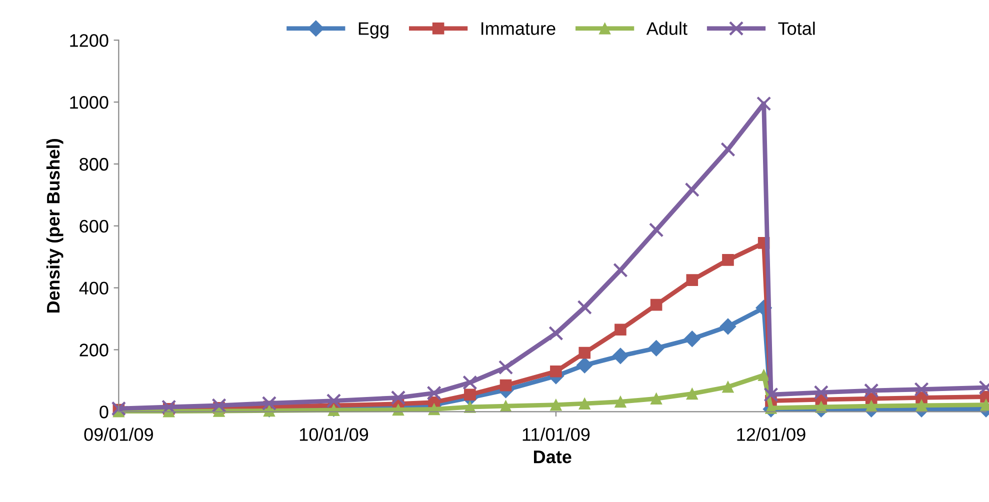 Image resolution: width=989 pixels, height=502 pixels. I want to click on y-tick-label: 800, so click(94, 164).